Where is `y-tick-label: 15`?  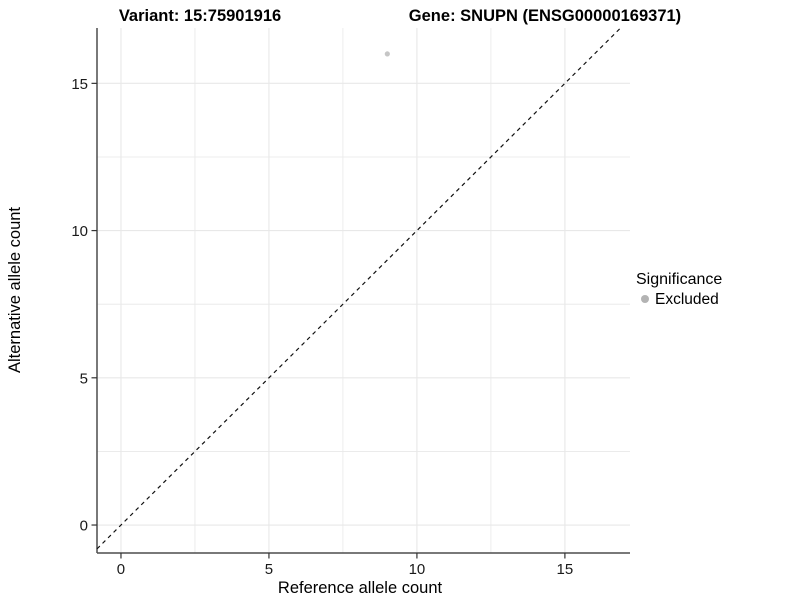
y-tick-label: 15 is located at coordinates (79, 84).